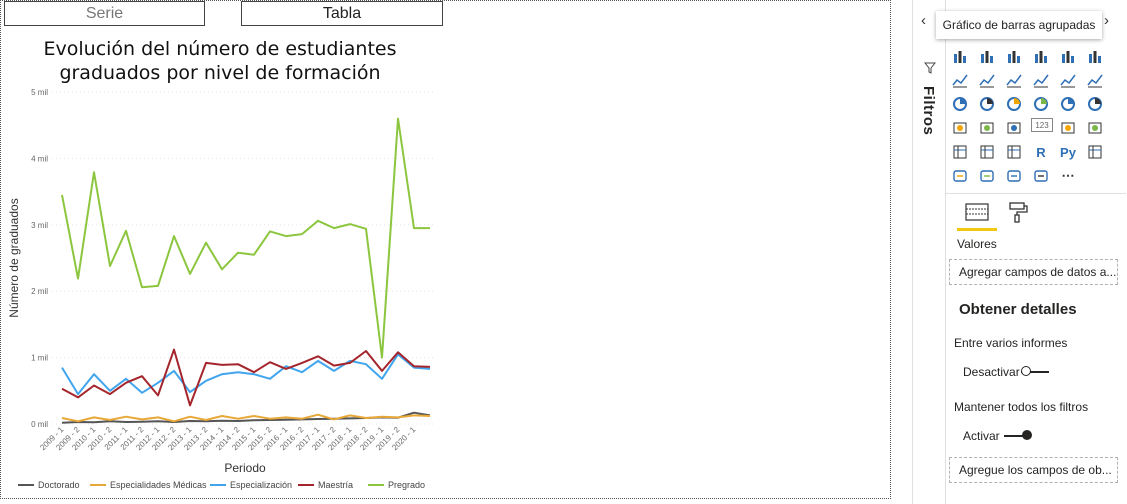 The width and height of the screenshot is (1127, 504). Describe the element at coordinates (335, 485) in the screenshot. I see `legend-item: Maestría` at that location.